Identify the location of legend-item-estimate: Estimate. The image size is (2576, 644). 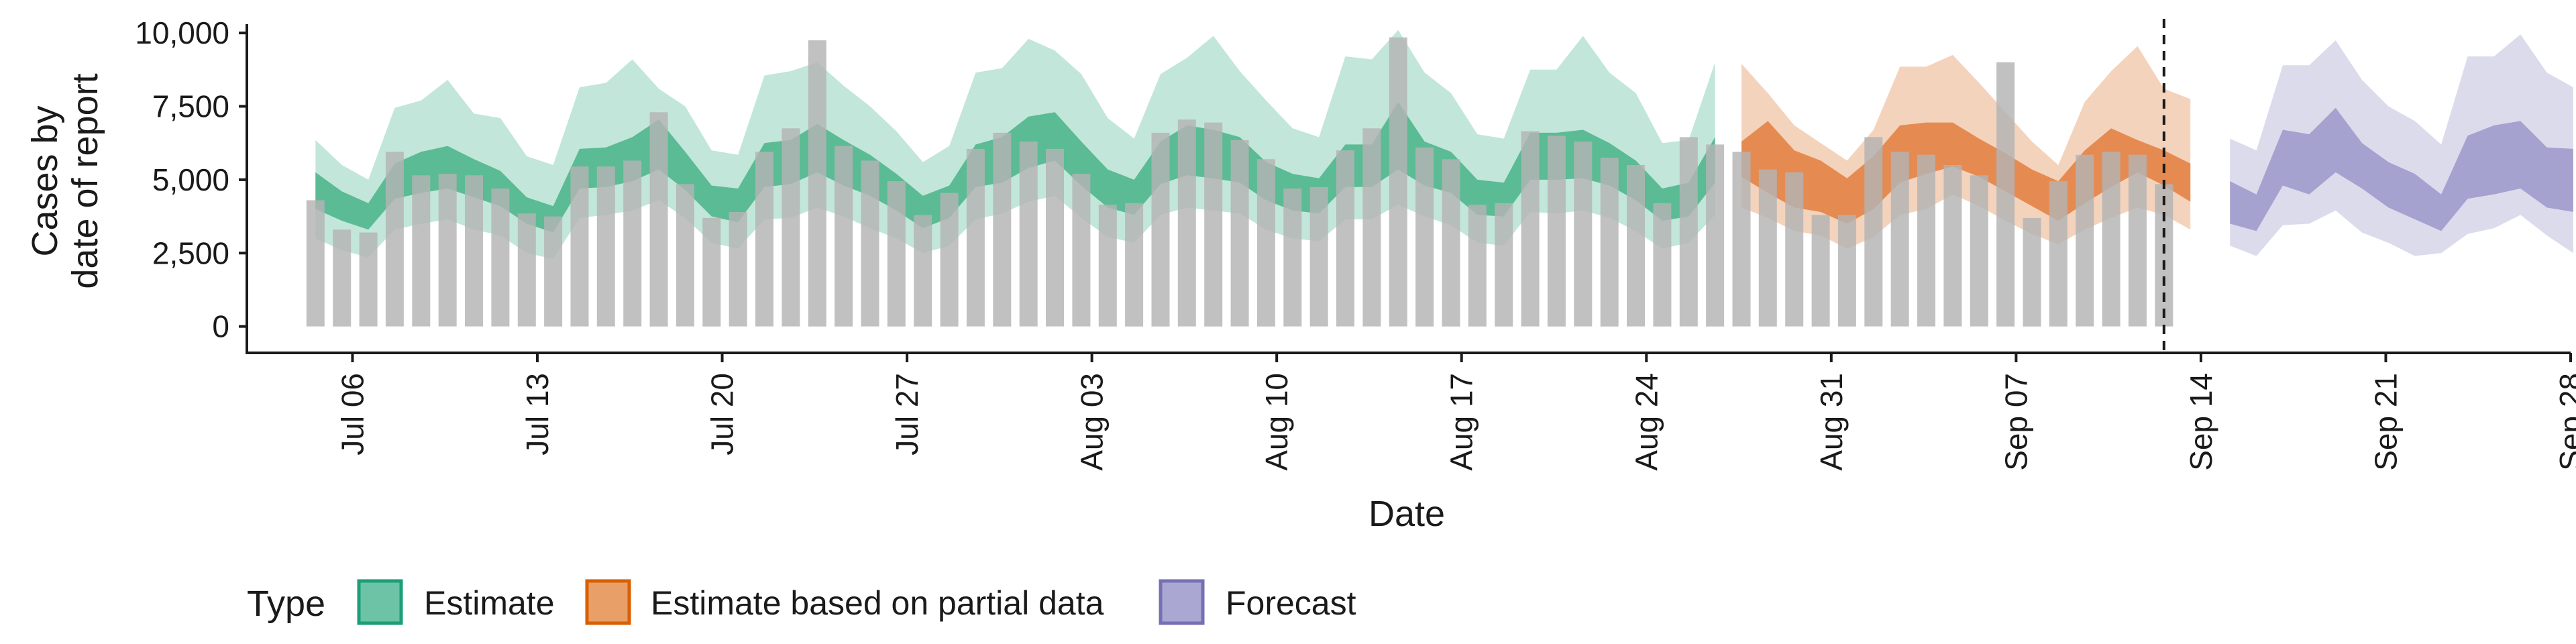
(456, 602).